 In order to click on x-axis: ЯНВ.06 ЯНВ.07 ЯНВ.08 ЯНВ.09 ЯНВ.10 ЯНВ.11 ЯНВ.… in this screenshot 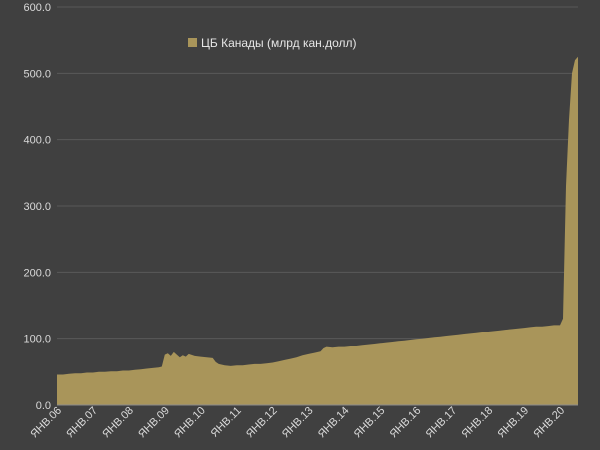, I will do `click(303, 422)`.